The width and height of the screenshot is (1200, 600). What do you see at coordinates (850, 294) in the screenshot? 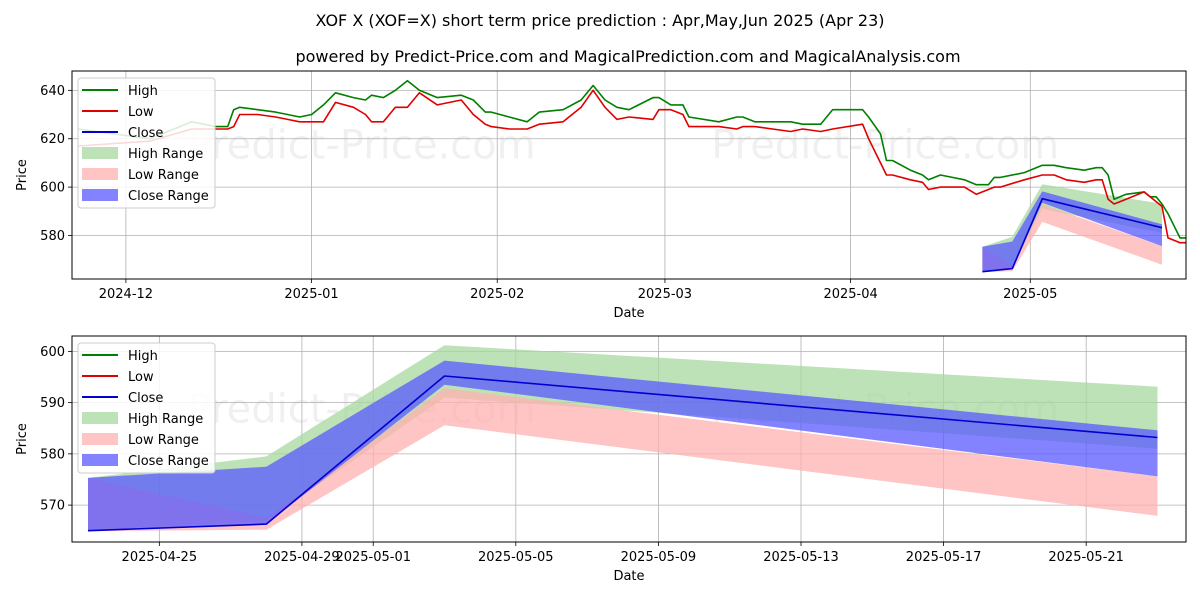
I see `x-tick-label: 2025-04` at bounding box center [850, 294].